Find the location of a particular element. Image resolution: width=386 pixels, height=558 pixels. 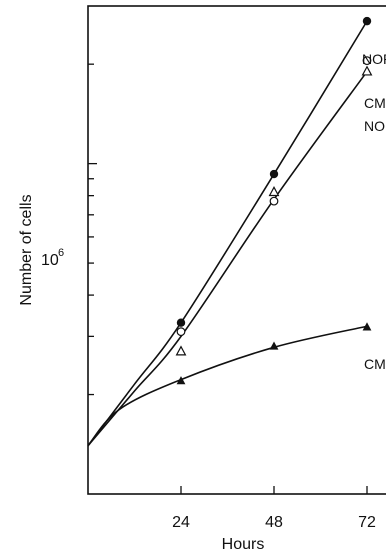

y-tick-label-1e6: 10 6 is located at coordinates (52, 258).